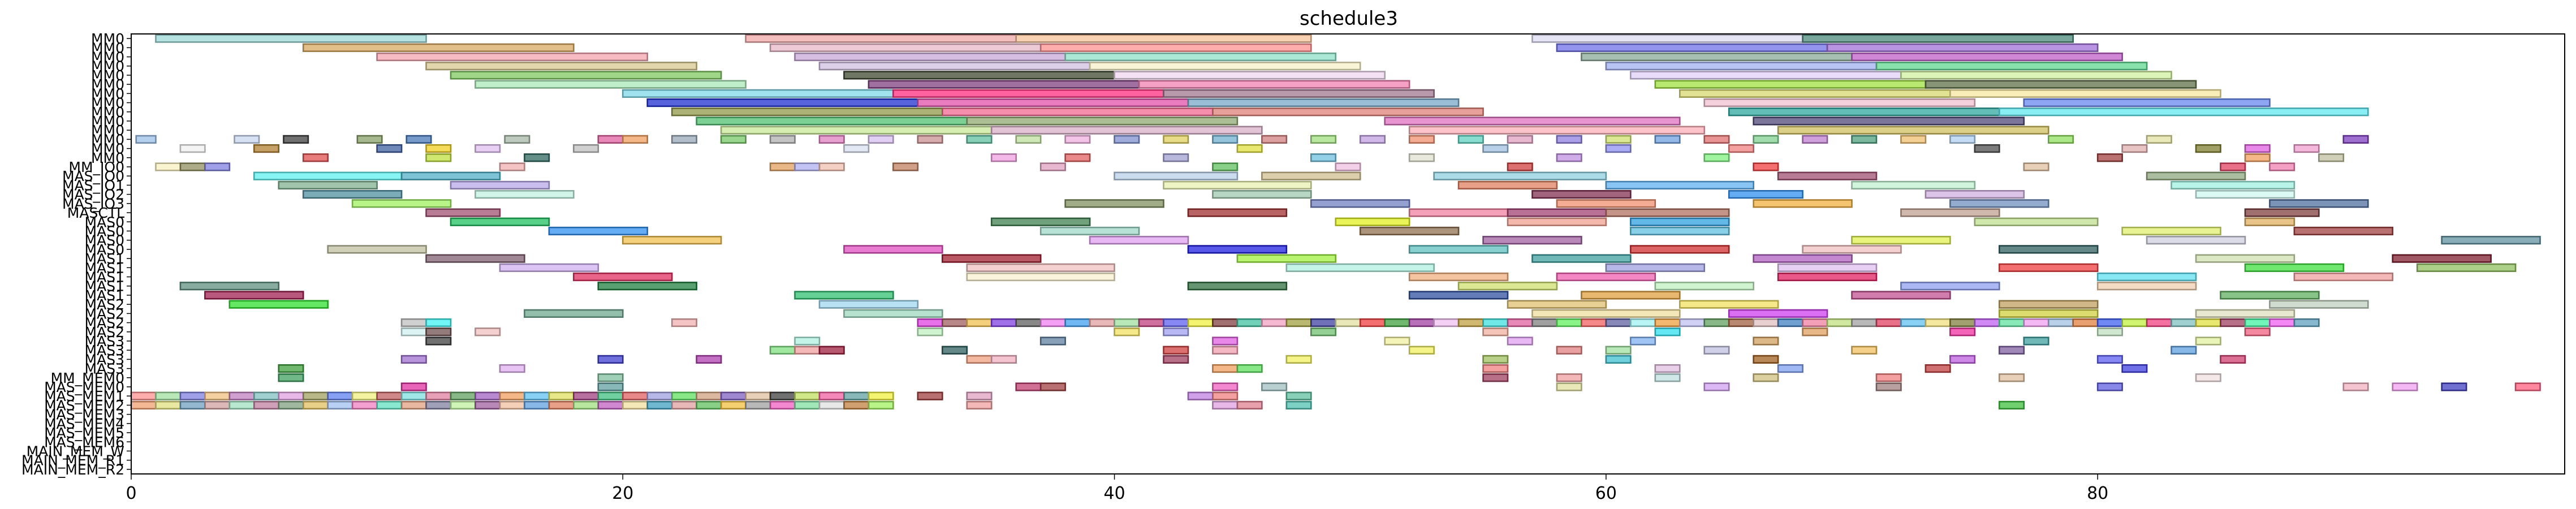  What do you see at coordinates (72, 461) in the screenshot?
I see `y-tick-label: MAIN_MEM_R1` at bounding box center [72, 461].